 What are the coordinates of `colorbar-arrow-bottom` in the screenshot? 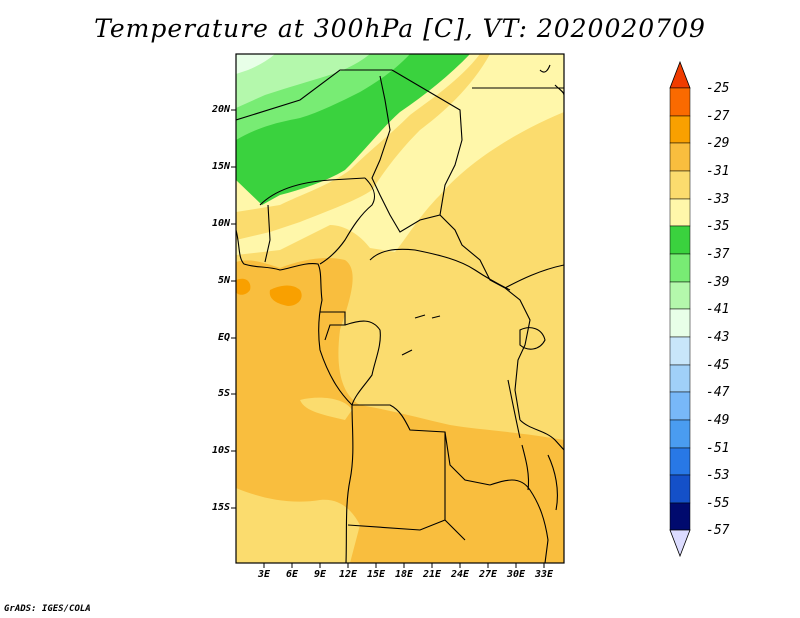 It's located at (680, 543).